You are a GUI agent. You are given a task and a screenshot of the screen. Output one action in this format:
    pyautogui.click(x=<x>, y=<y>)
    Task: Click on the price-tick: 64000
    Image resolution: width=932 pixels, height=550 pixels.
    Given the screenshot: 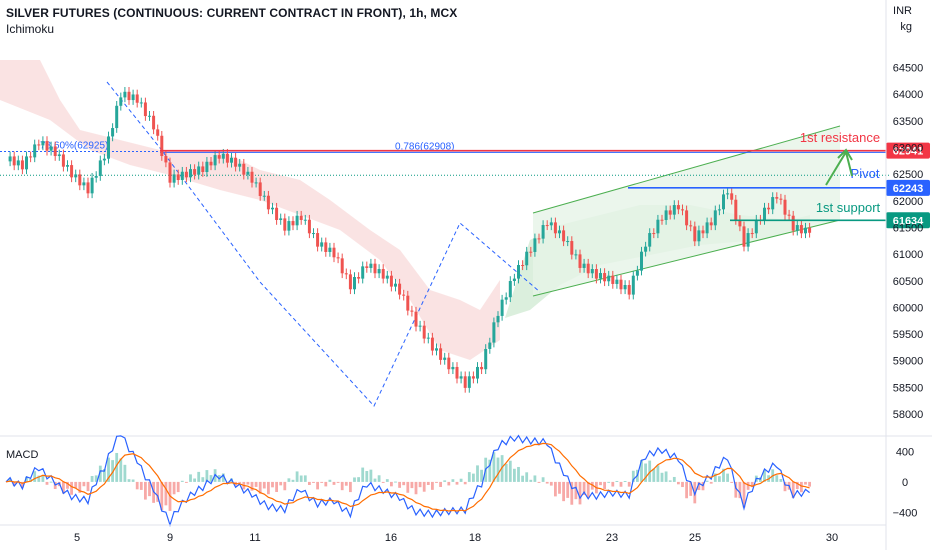 What is the action you would take?
    pyautogui.click(x=908, y=95)
    